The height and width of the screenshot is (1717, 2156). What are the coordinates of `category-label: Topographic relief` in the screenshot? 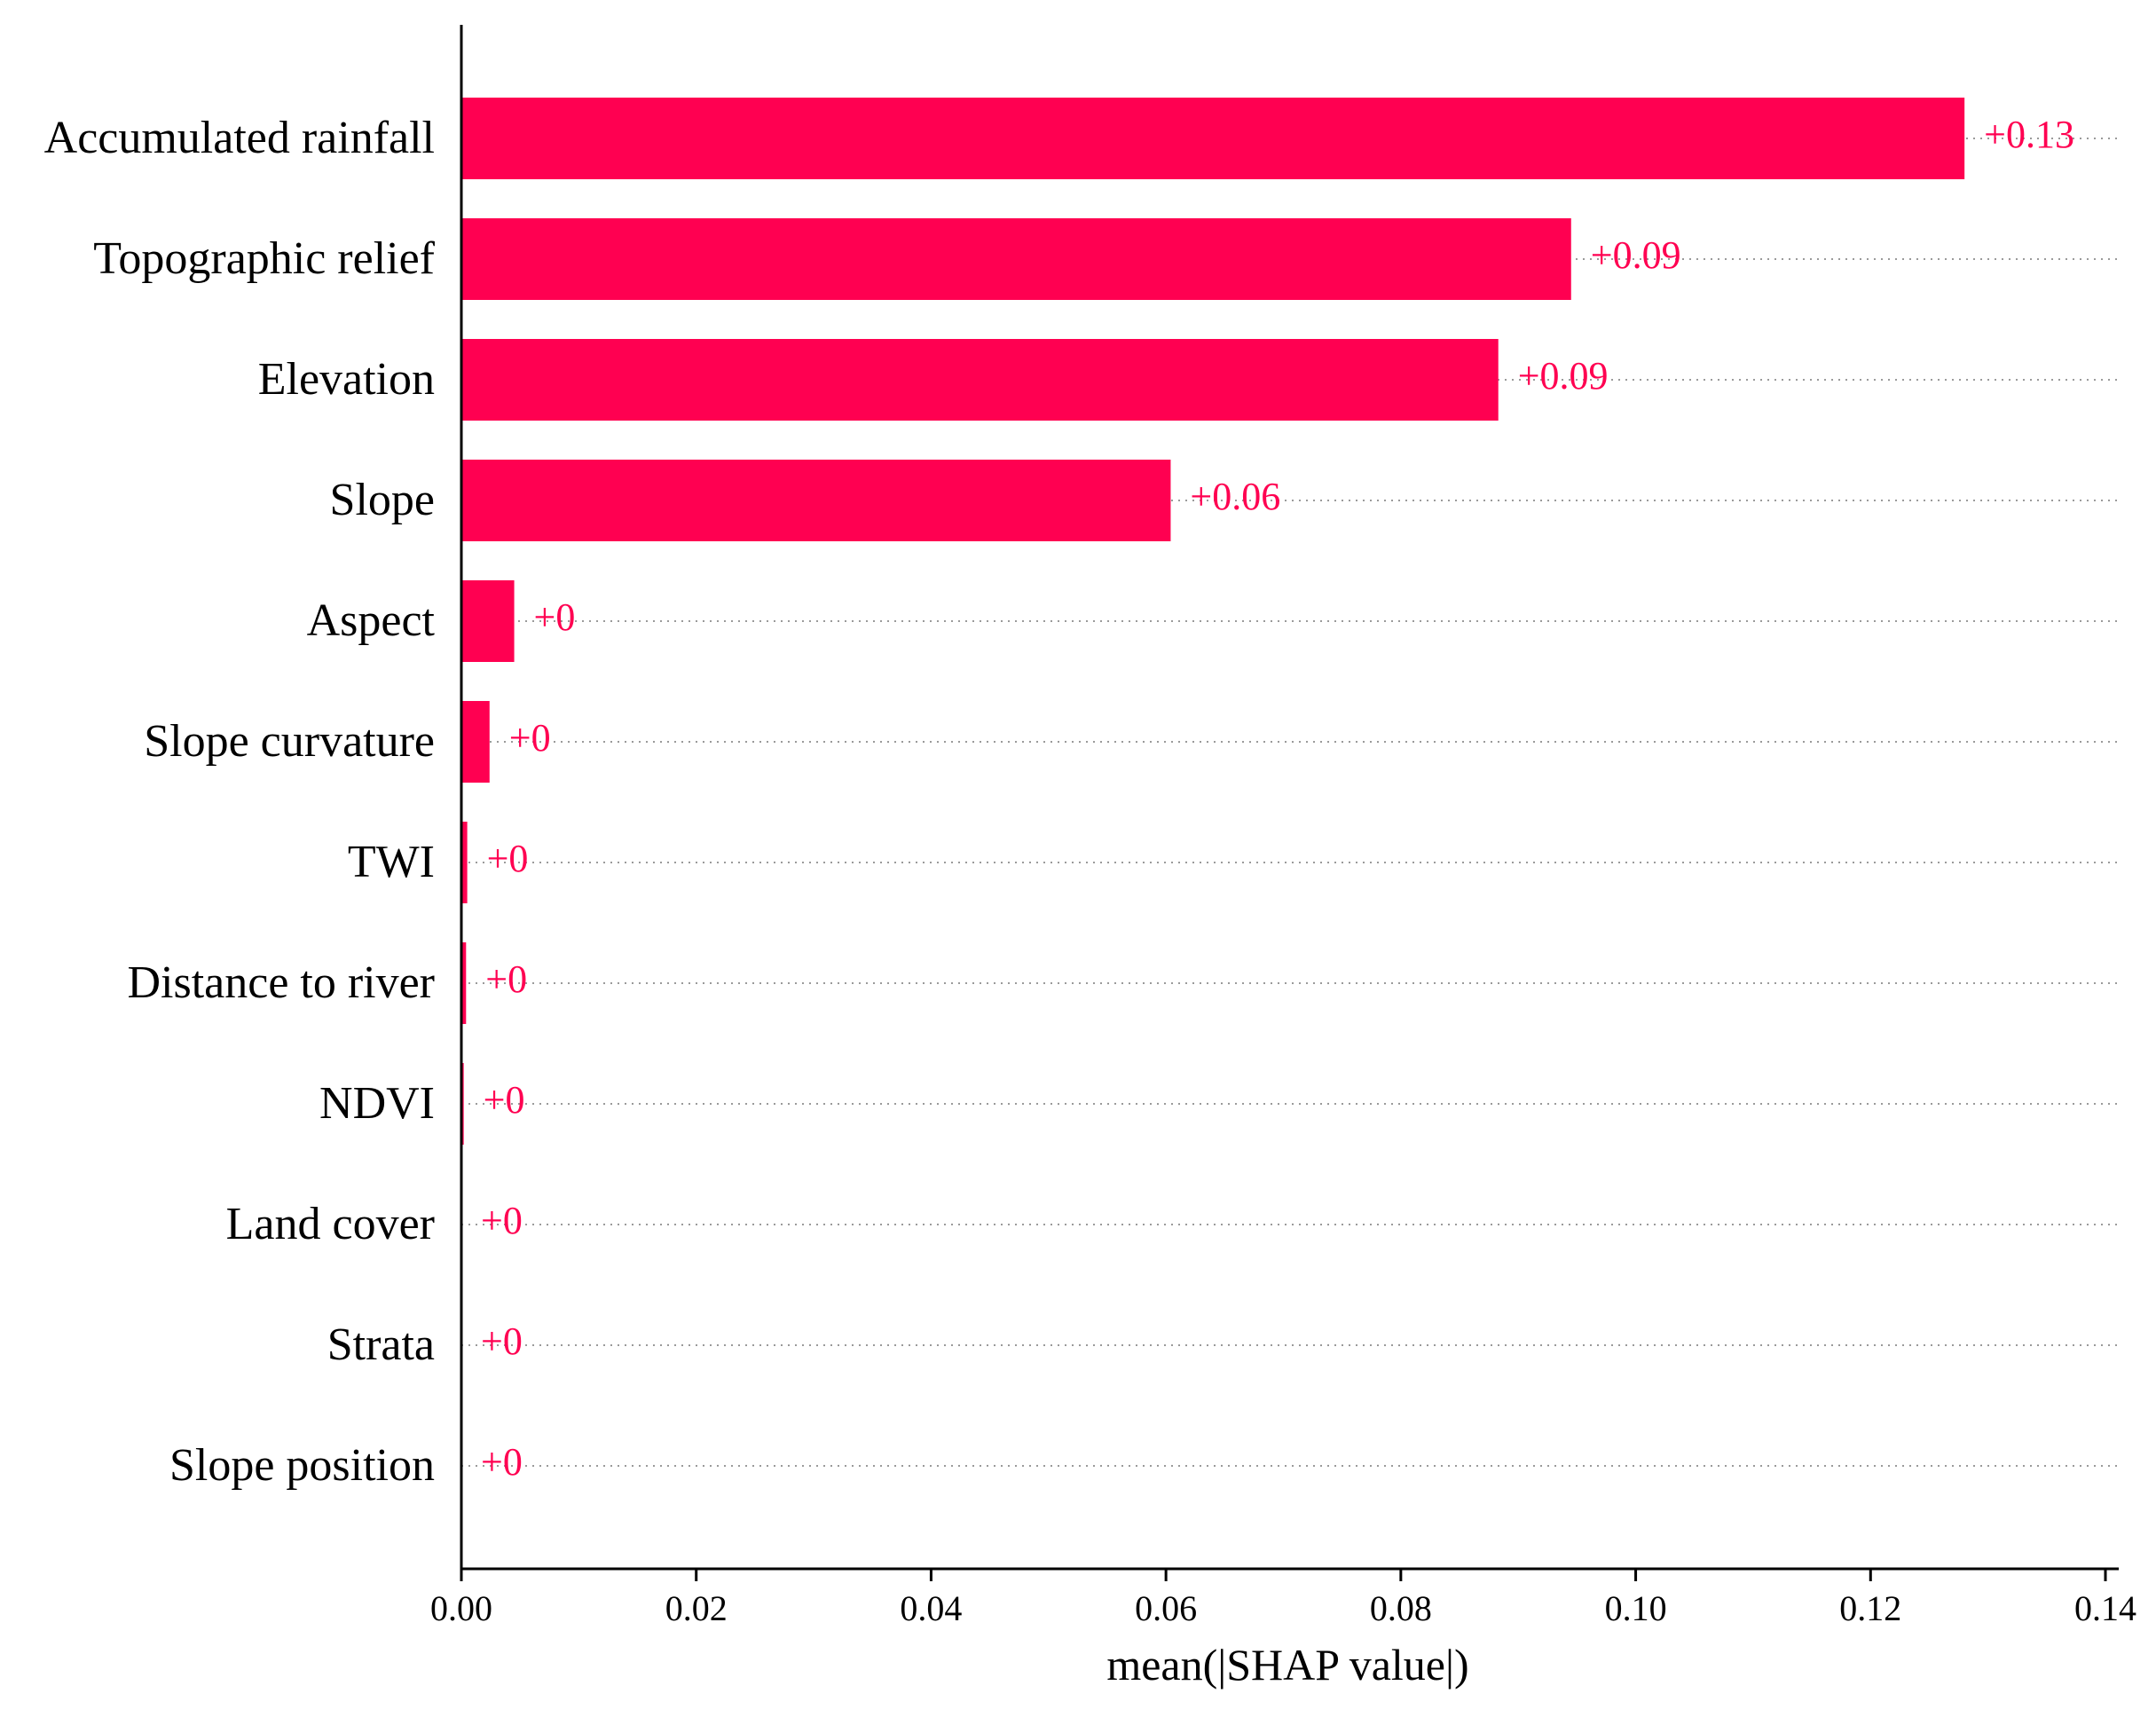 It's located at (264, 258).